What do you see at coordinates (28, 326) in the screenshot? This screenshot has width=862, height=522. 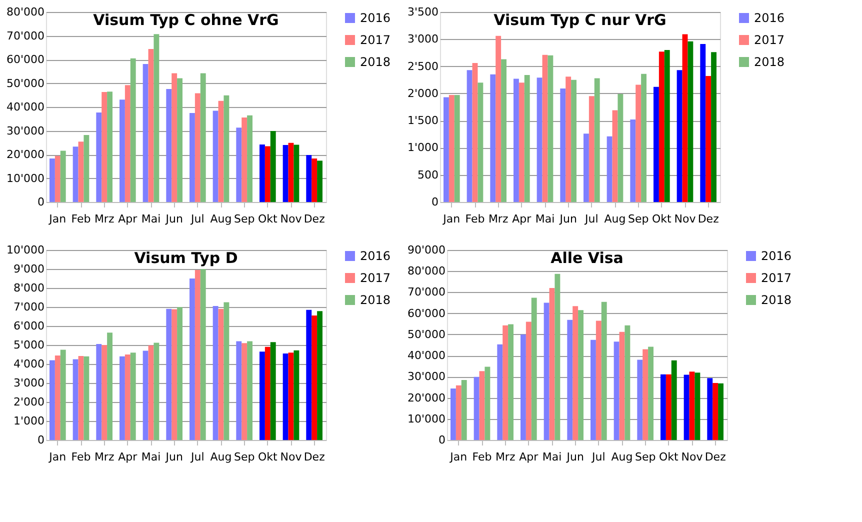 I see `y-tick-label: 6'000` at bounding box center [28, 326].